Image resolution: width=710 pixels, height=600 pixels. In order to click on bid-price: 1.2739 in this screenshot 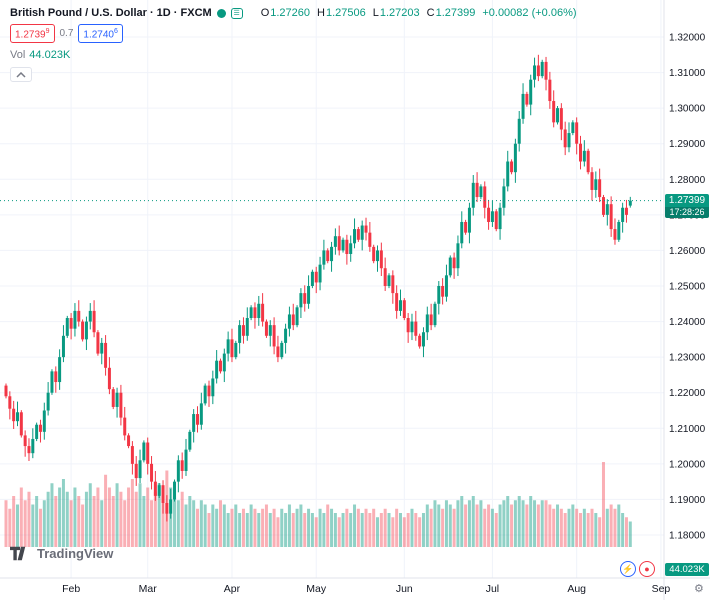, I will do `click(30, 35)`.